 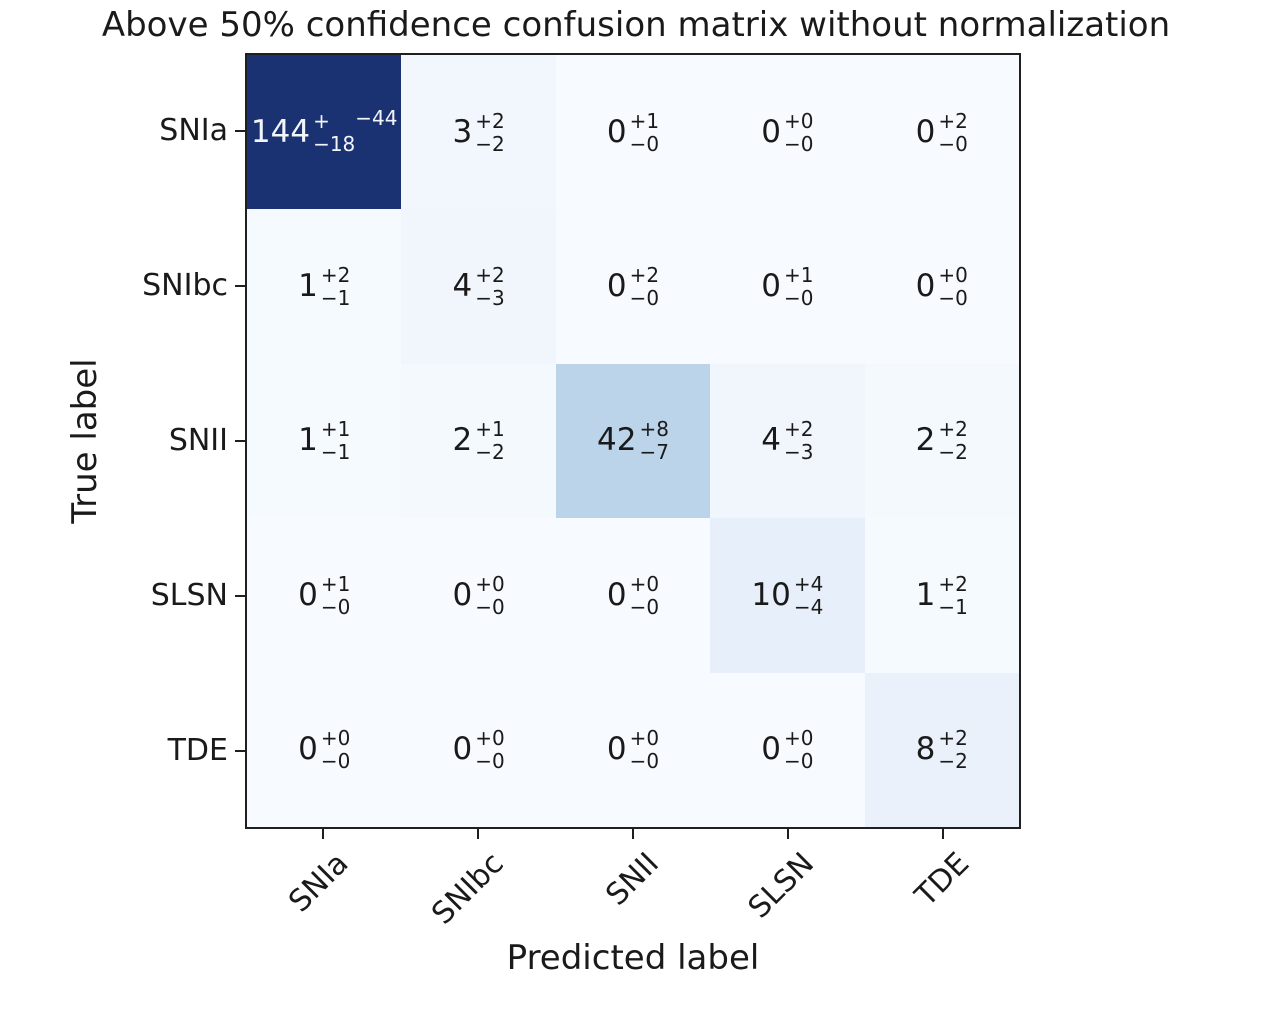 I want to click on cell-minus-error: −3, so click(x=799, y=452).